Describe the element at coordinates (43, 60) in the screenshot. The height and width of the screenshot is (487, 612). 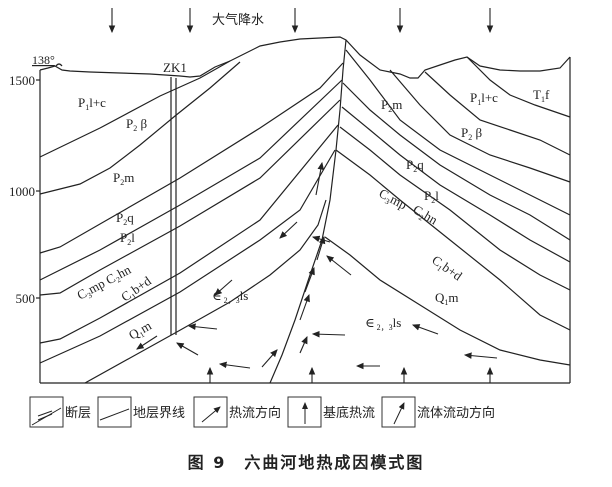
I see `dip-label: 138°` at that location.